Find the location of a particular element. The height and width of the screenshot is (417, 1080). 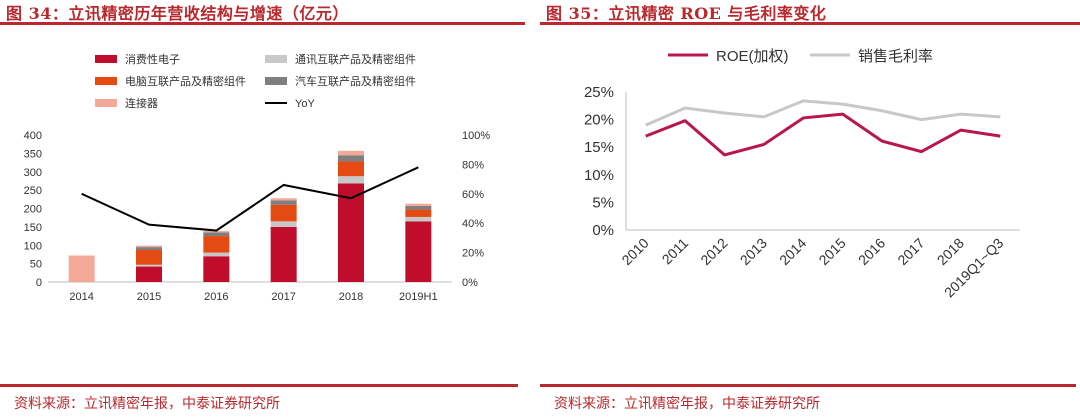

right-source-rule is located at coordinates (808, 385).